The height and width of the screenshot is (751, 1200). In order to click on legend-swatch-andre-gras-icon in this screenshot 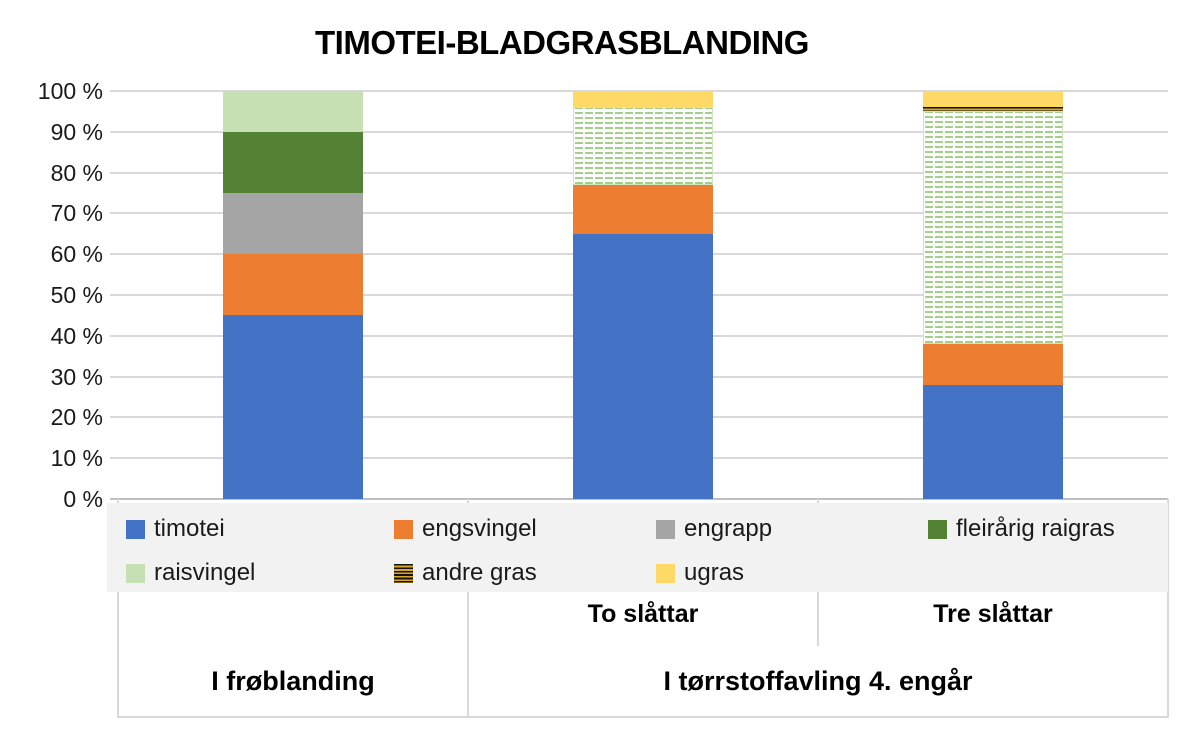, I will do `click(403, 573)`.